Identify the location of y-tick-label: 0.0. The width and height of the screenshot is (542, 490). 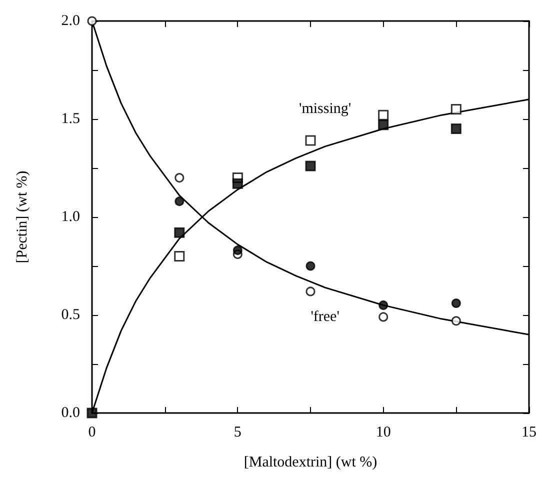
(70, 413).